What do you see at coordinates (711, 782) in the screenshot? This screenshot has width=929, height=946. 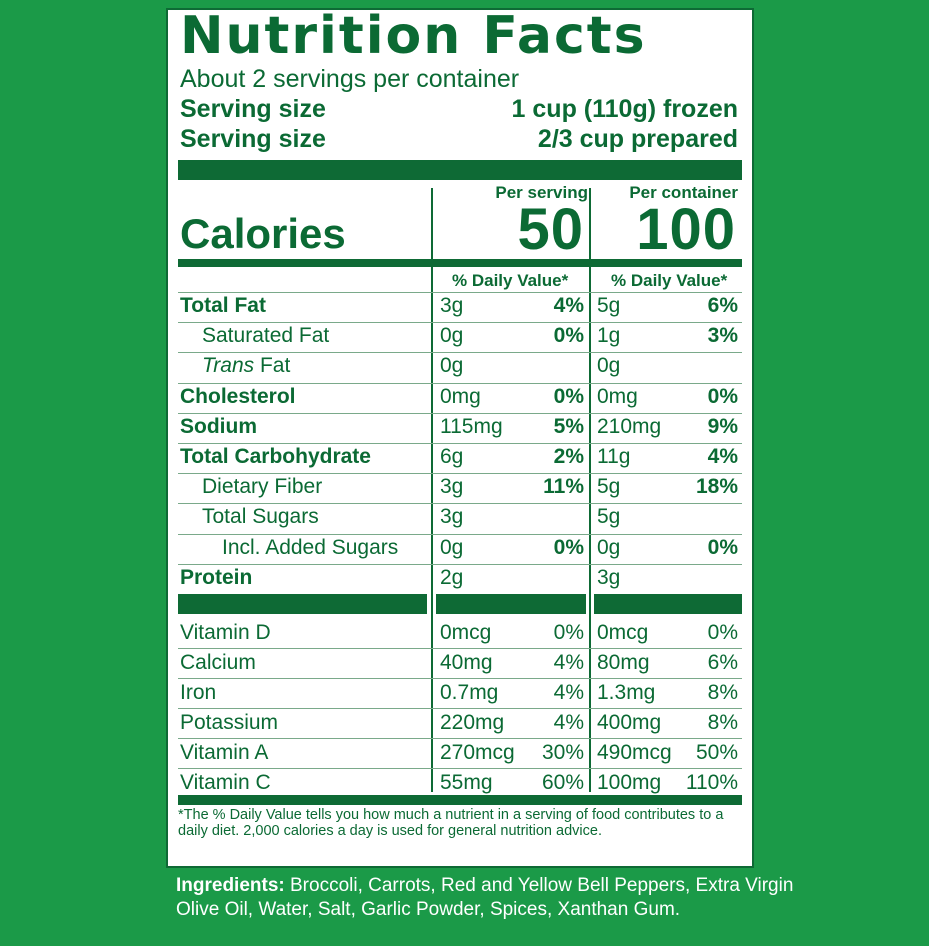 I see `vitamin-c-pct: 110%` at bounding box center [711, 782].